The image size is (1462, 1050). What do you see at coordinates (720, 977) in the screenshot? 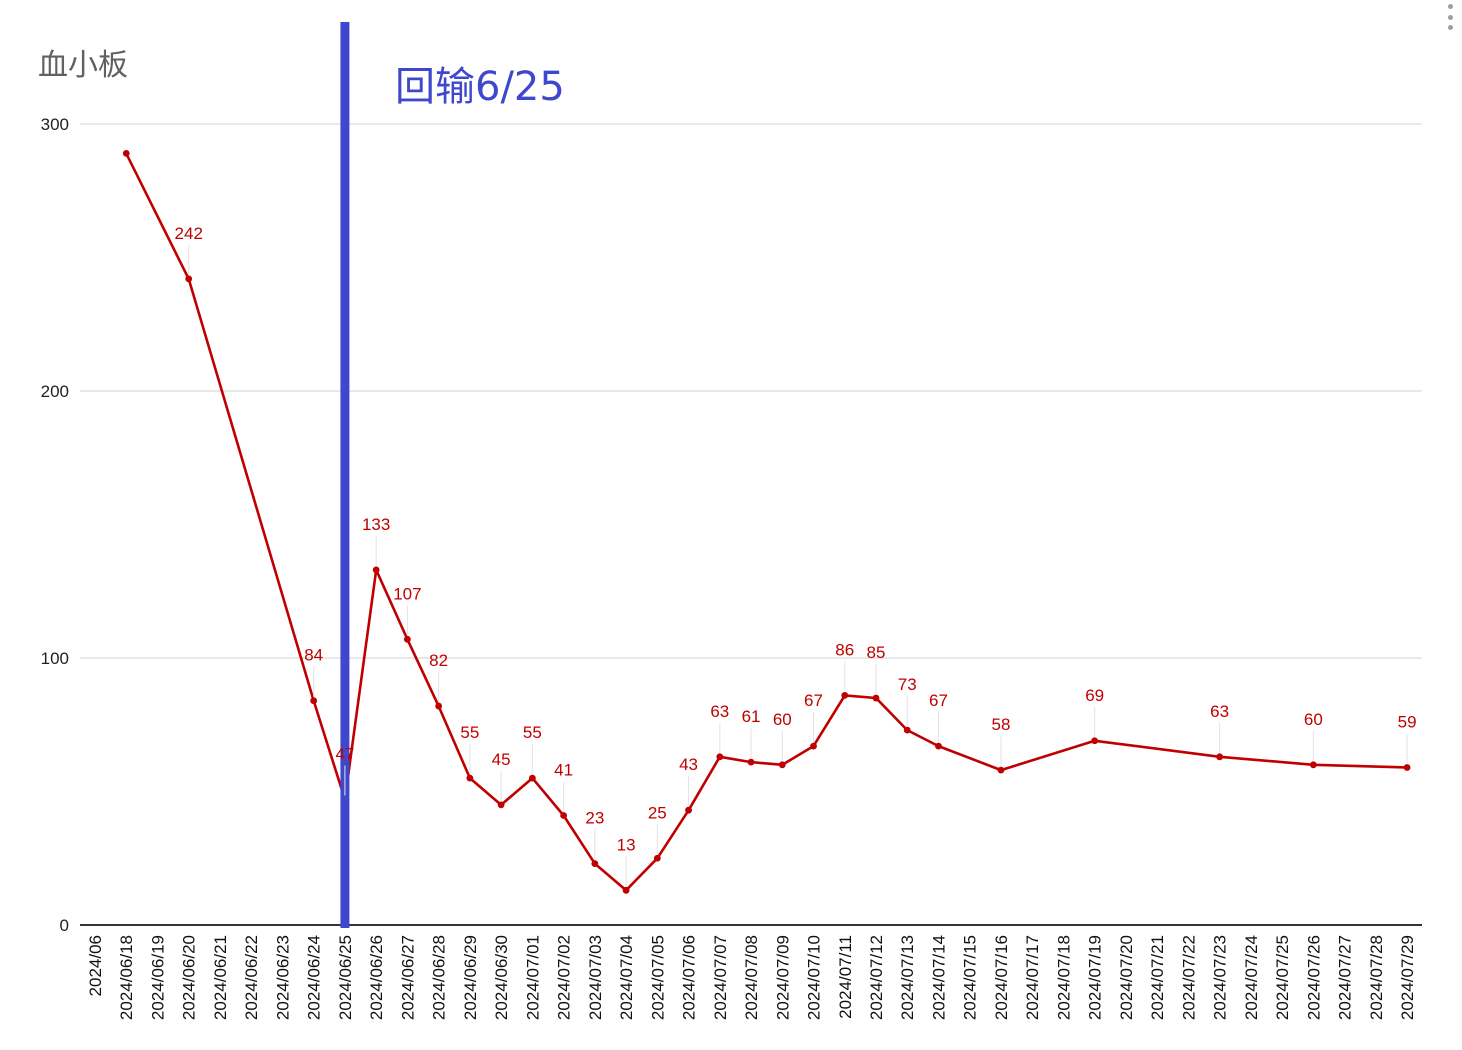
I see `x-tick-label: 2024/07/07` at bounding box center [720, 977].